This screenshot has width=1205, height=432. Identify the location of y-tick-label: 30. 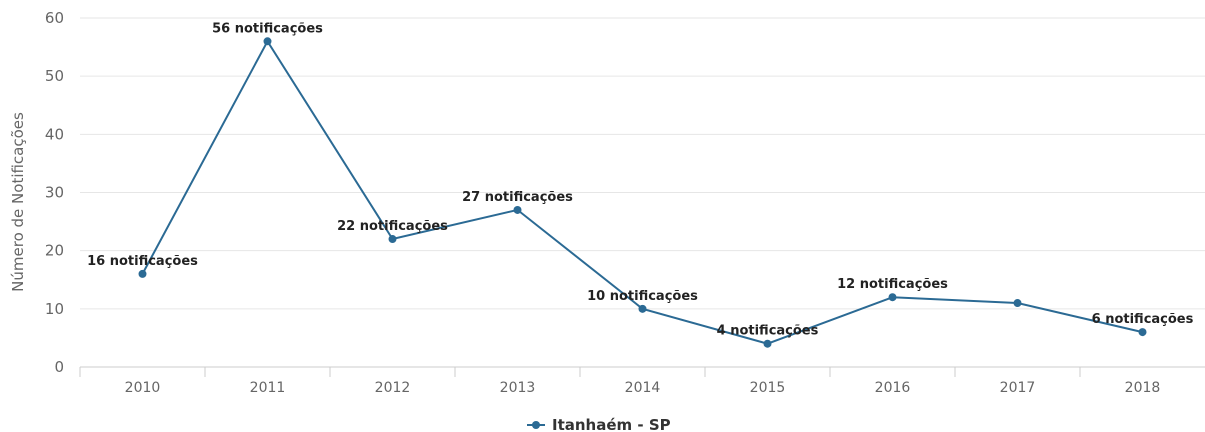
(54, 193).